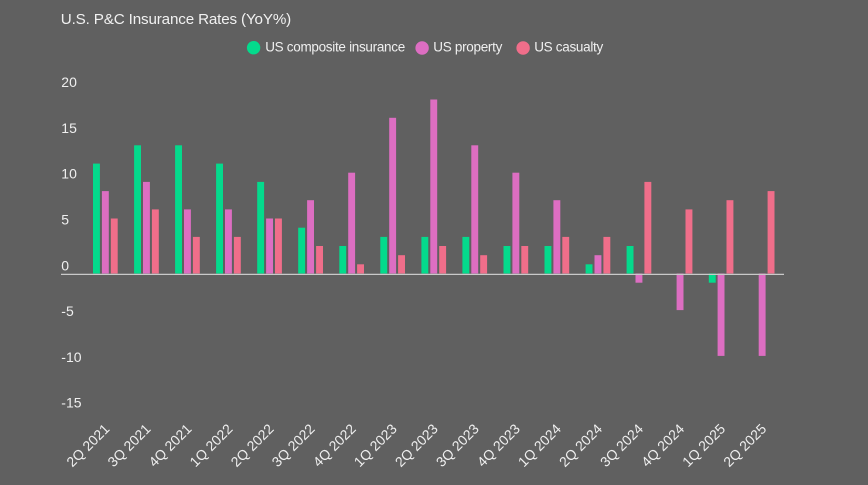 This screenshot has width=868, height=485. I want to click on svg-text: US casualty, so click(568, 46).